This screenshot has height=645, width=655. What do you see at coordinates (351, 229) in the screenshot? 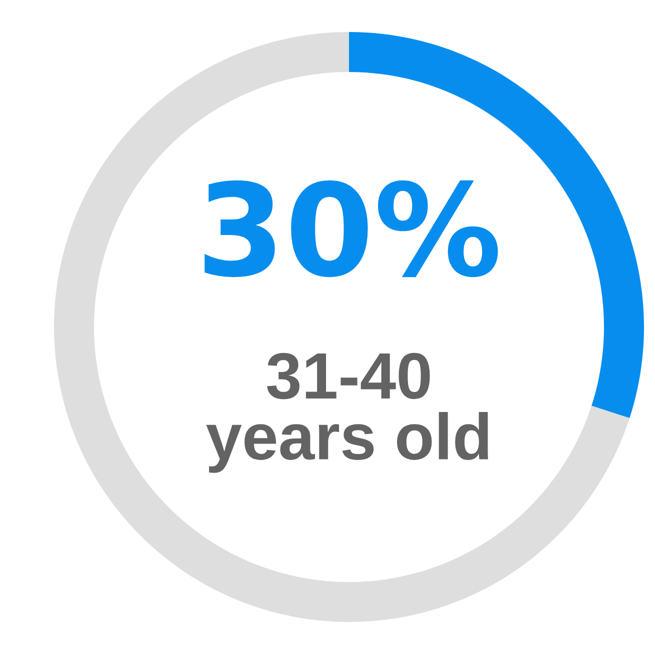
I see `data-label: 30%` at bounding box center [351, 229].